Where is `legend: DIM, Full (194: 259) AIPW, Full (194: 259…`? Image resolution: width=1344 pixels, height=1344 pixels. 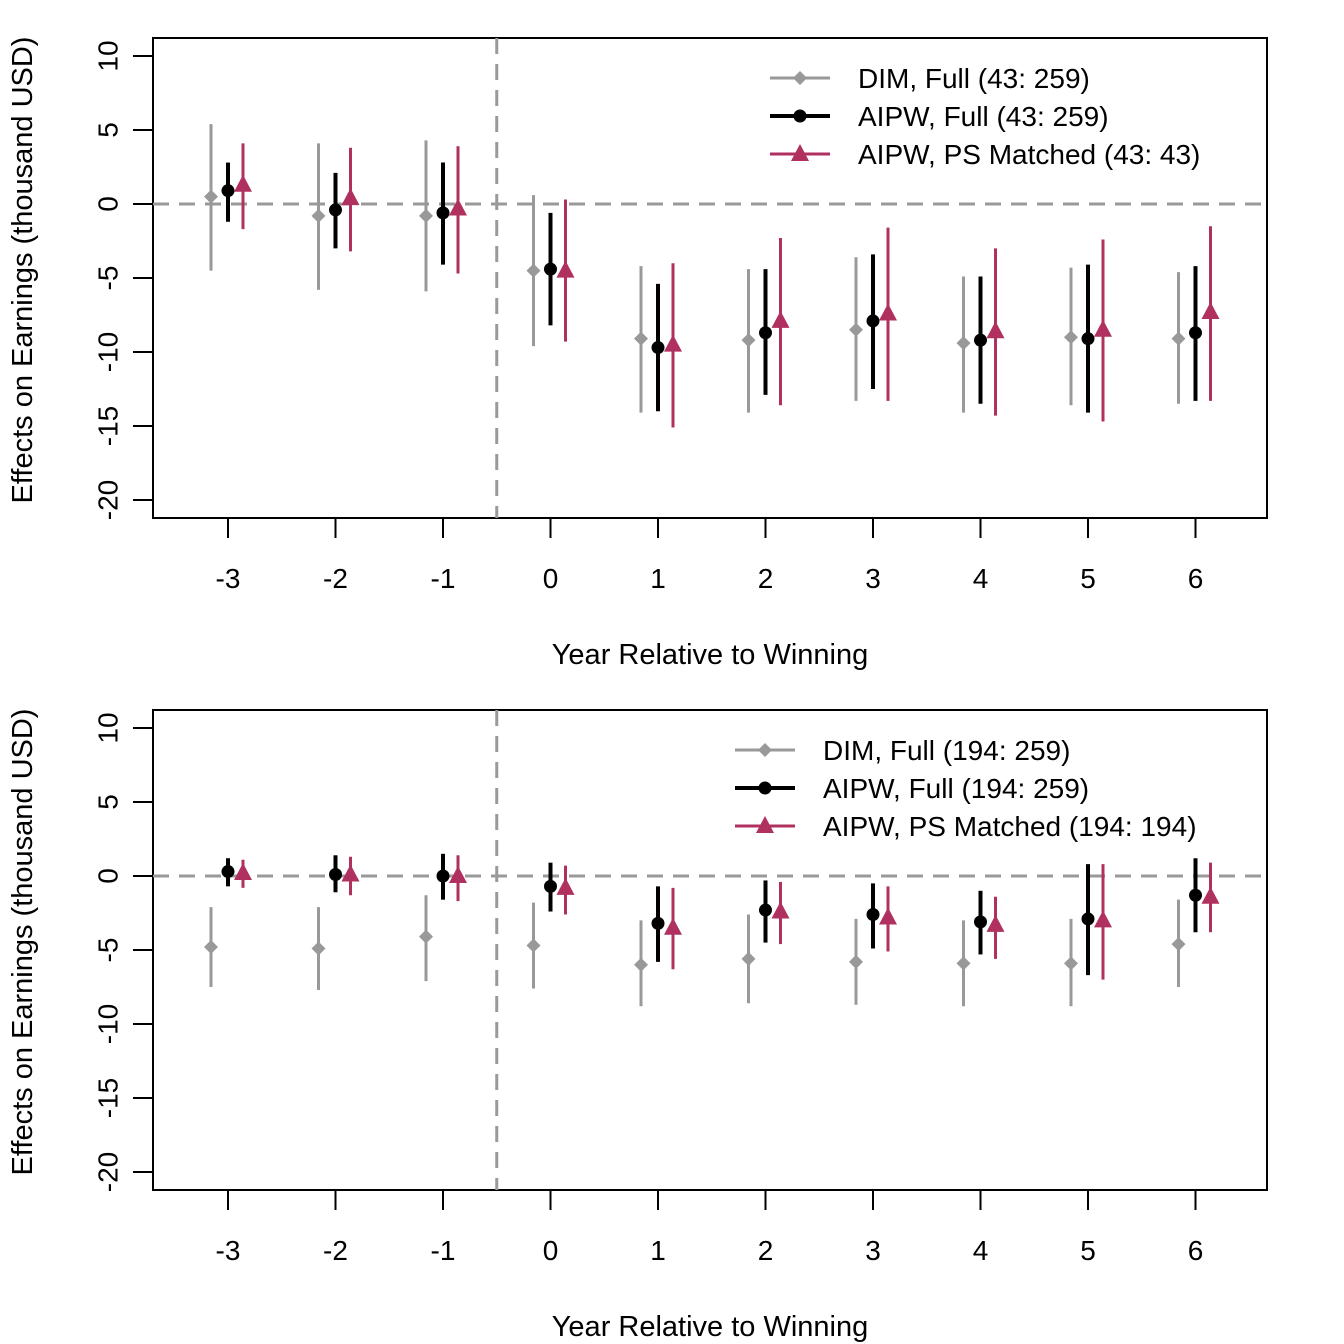 legend: DIM, Full (194: 259) AIPW, Full (194: 259… is located at coordinates (966, 788).